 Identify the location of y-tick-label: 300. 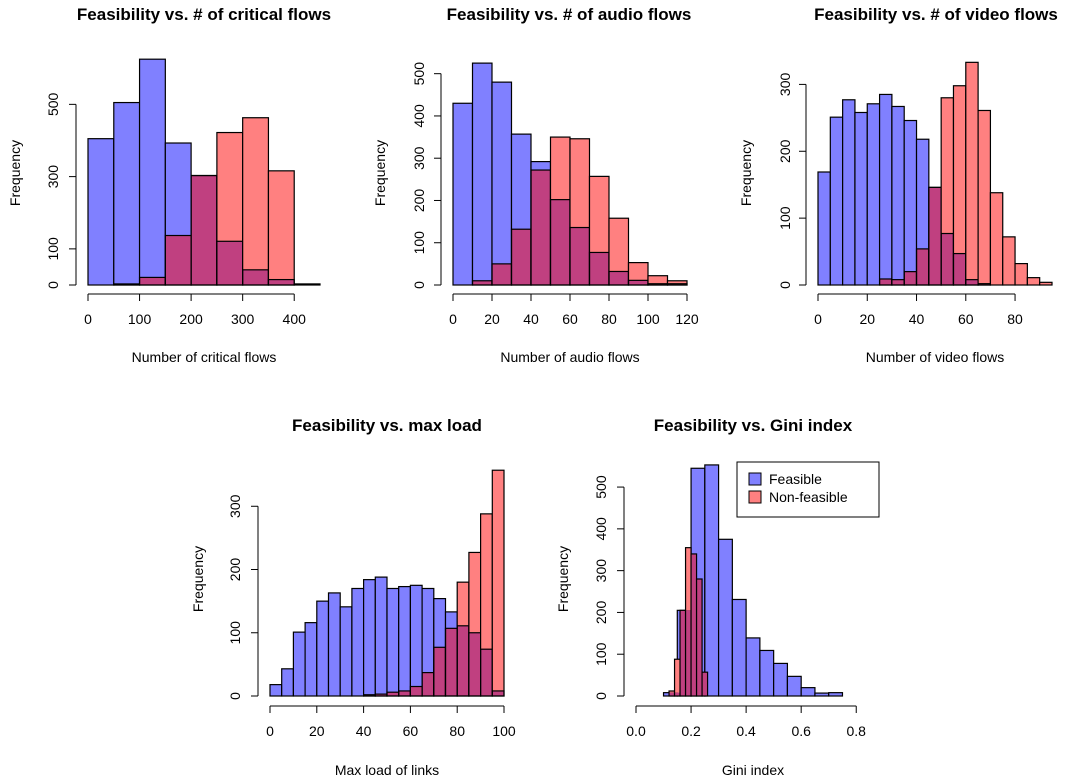
(419, 158).